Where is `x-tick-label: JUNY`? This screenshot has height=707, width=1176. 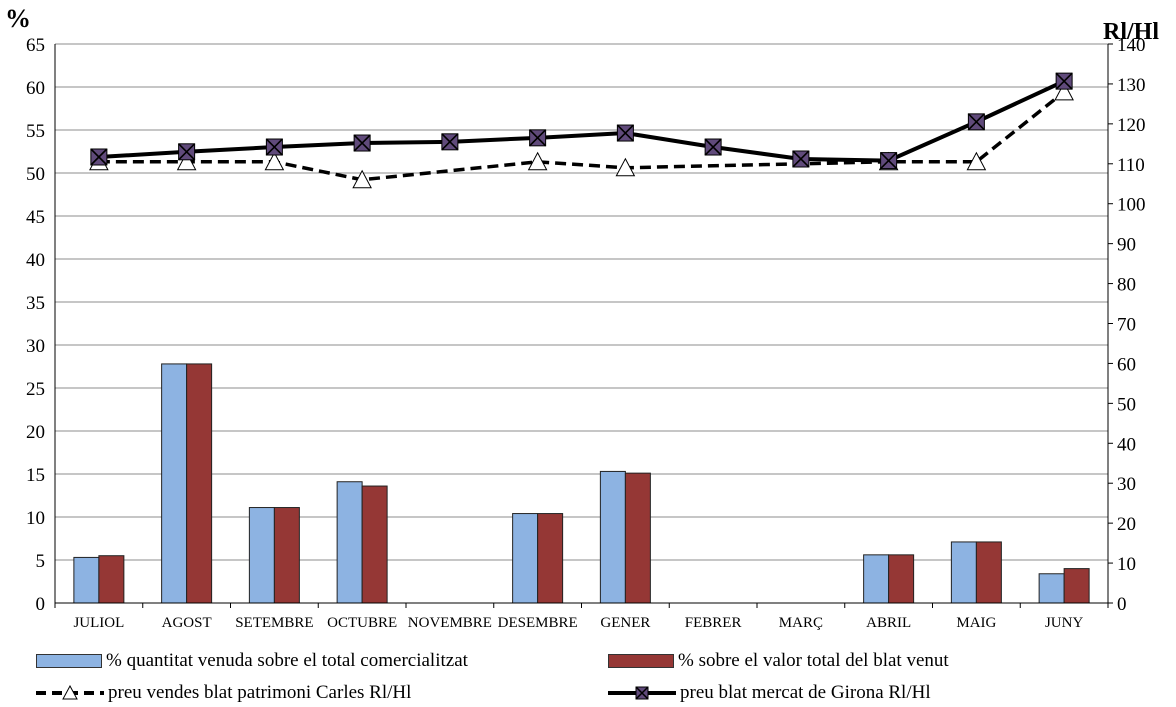 x-tick-label: JUNY is located at coordinates (1064, 622).